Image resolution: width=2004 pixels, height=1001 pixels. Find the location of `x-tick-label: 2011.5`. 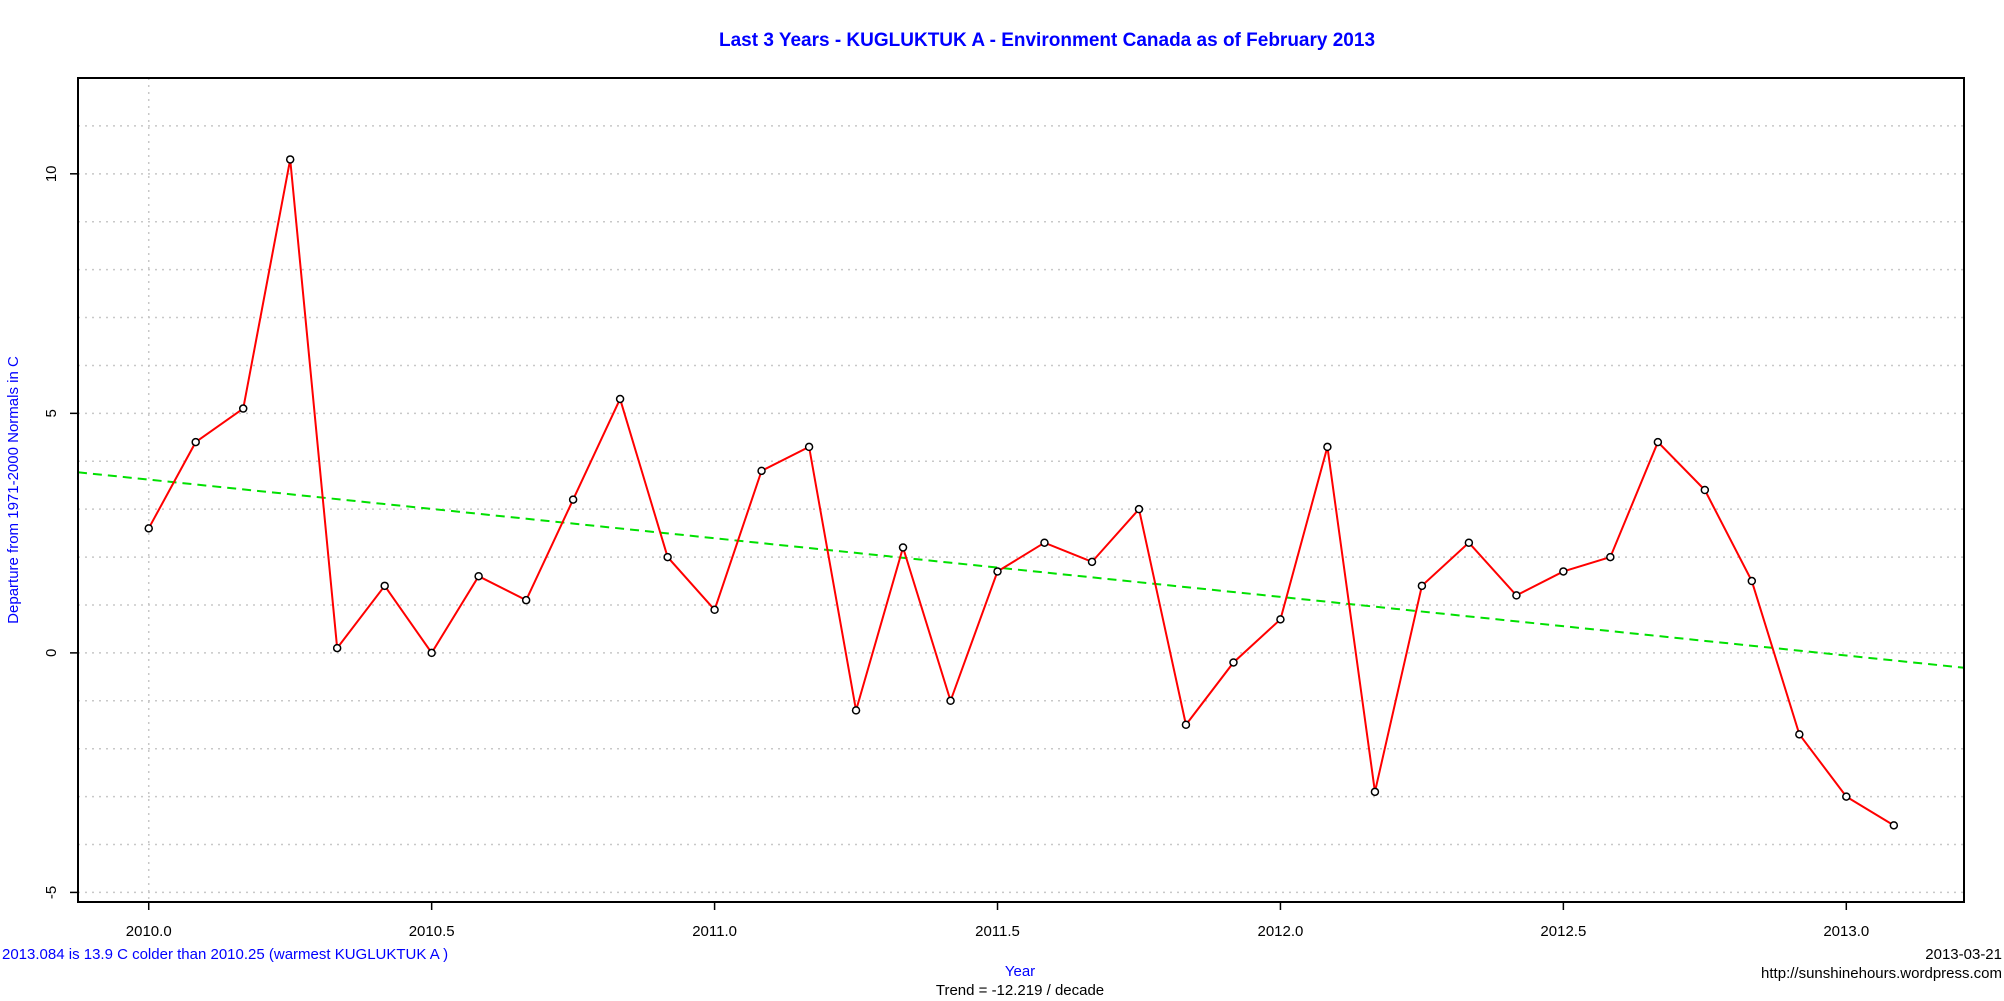

x-tick-label: 2011.5 is located at coordinates (997, 931).